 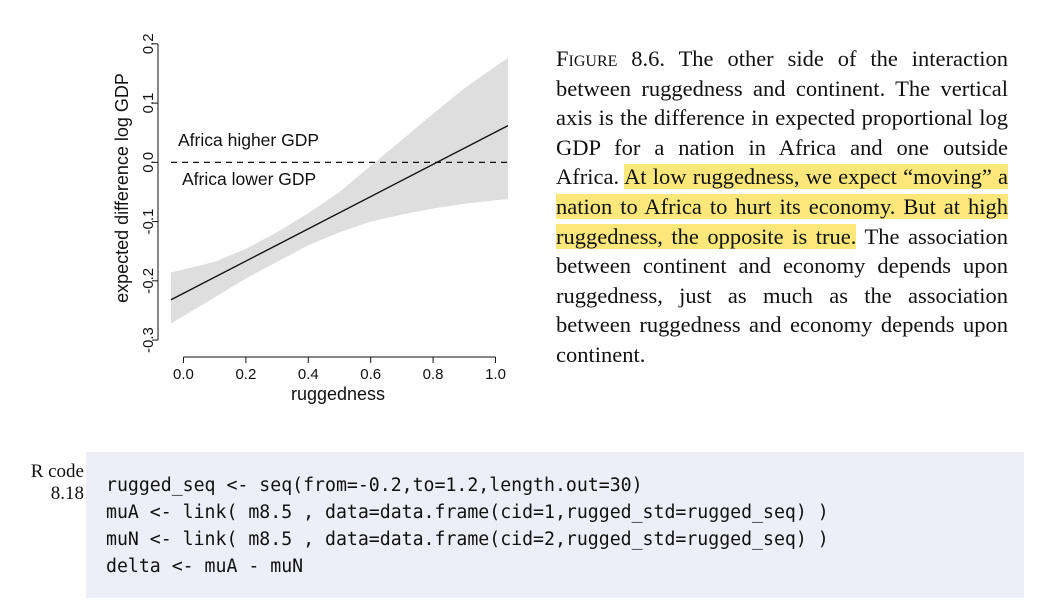 What do you see at coordinates (57, 471) in the screenshot?
I see `code-label-title: R code` at bounding box center [57, 471].